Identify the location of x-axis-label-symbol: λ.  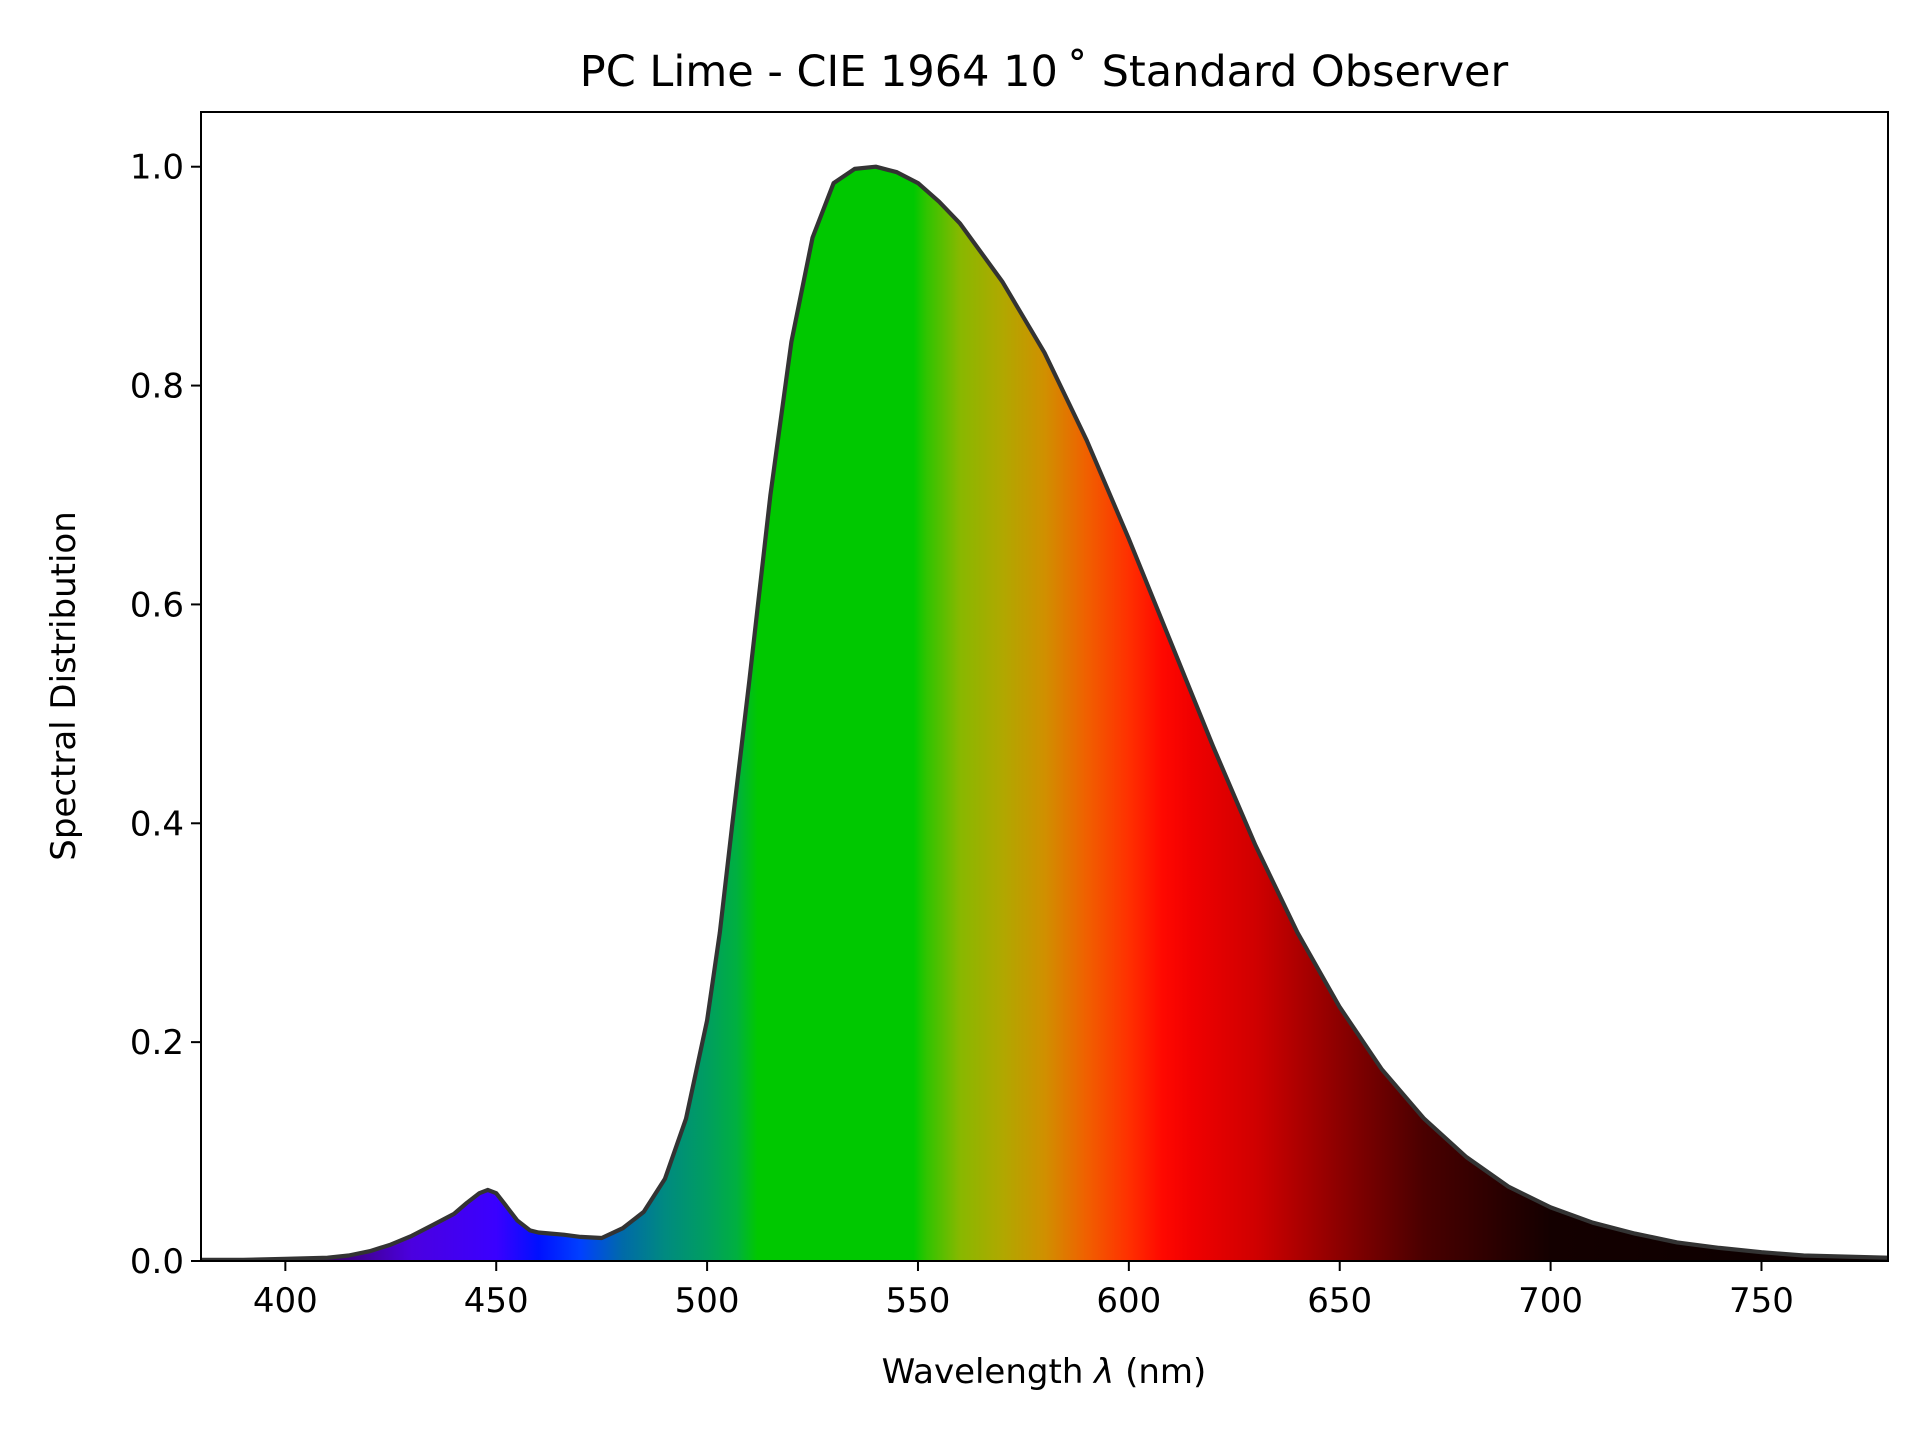
(1103, 1372).